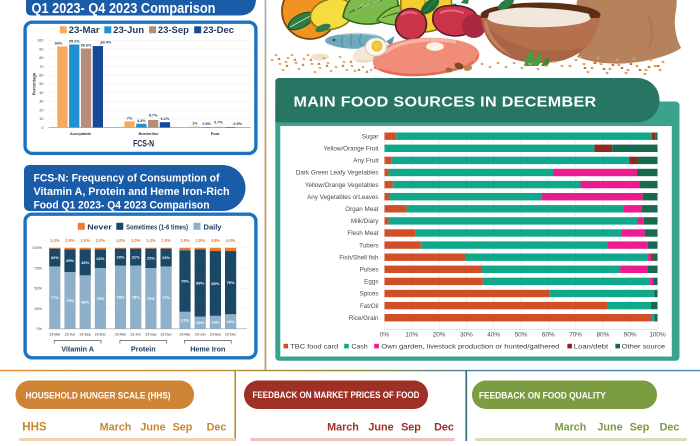 Image resolution: width=700 pixels, height=446 pixels. What do you see at coordinates (165, 119) in the screenshot?
I see `svg-text: 6.1%` at bounding box center [165, 119].